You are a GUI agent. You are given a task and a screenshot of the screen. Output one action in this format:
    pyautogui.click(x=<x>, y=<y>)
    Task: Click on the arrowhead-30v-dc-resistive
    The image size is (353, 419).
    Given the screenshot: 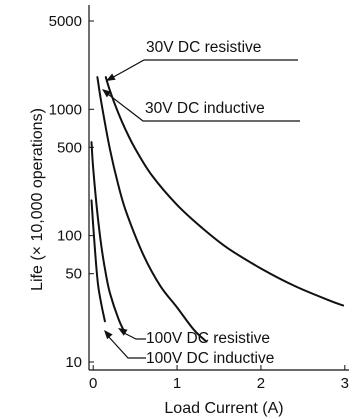 What is the action you would take?
    pyautogui.click(x=111, y=77)
    